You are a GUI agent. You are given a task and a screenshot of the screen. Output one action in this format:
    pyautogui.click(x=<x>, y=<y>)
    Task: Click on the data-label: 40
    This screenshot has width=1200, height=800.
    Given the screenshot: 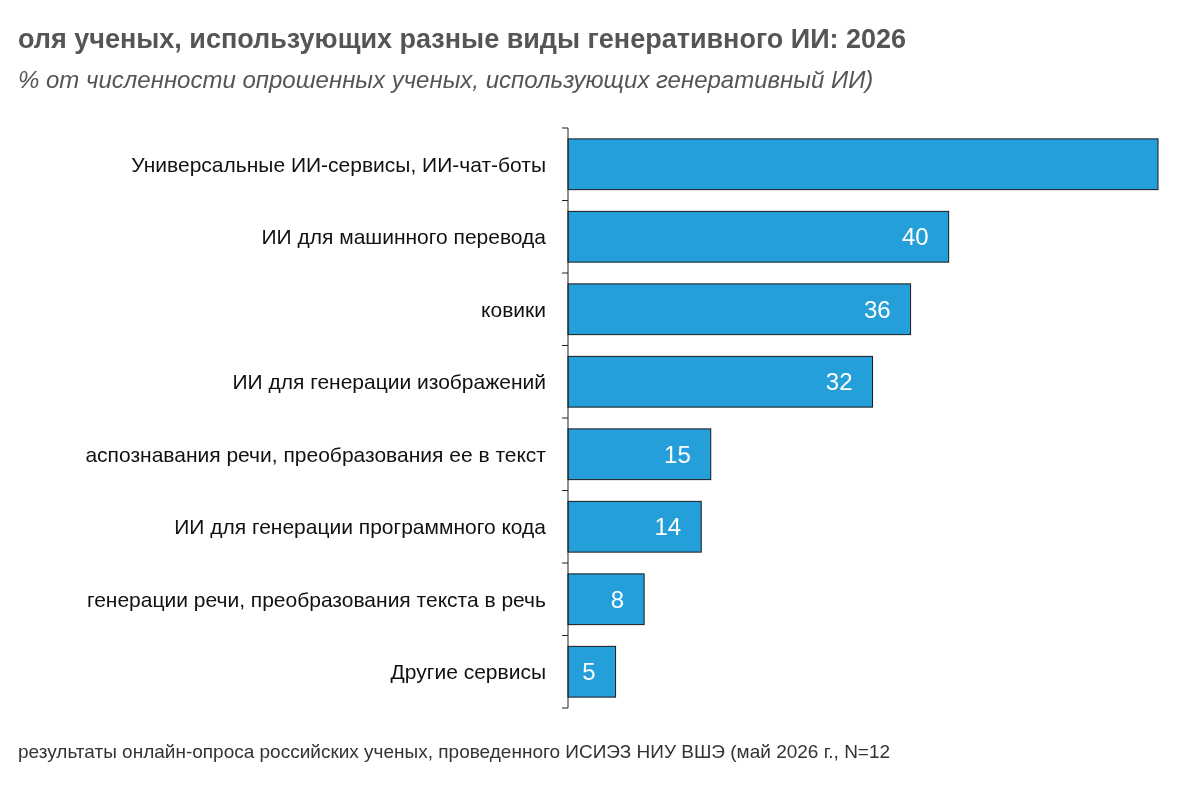 What is the action you would take?
    pyautogui.click(x=915, y=237)
    